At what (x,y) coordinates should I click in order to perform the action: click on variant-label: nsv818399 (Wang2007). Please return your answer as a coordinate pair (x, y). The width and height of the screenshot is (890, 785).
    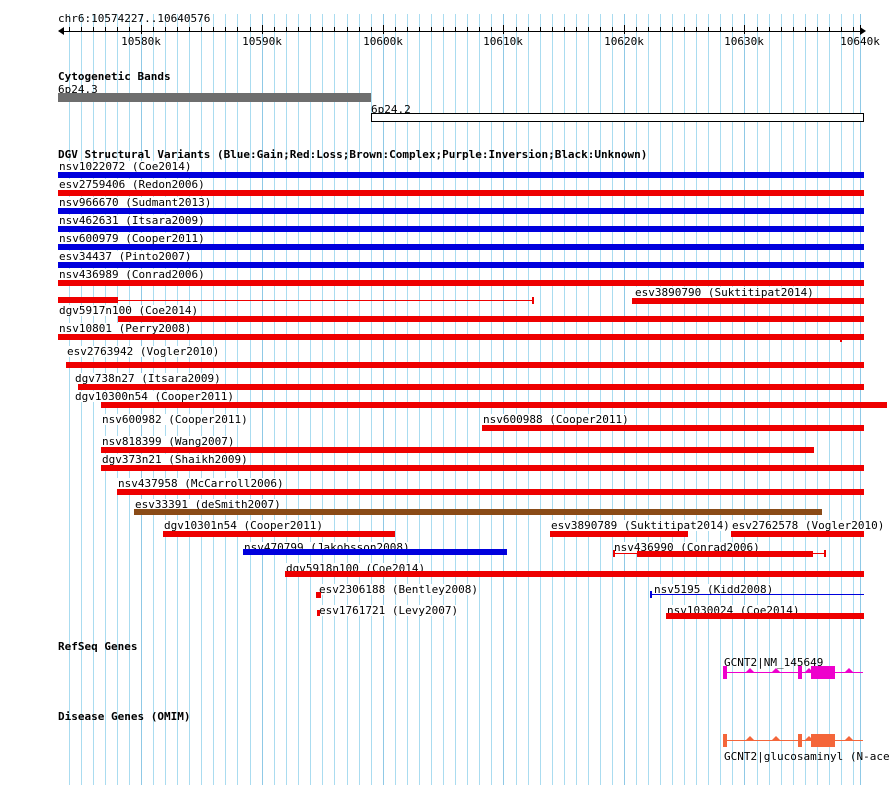
    Looking at the image, I should click on (168, 441).